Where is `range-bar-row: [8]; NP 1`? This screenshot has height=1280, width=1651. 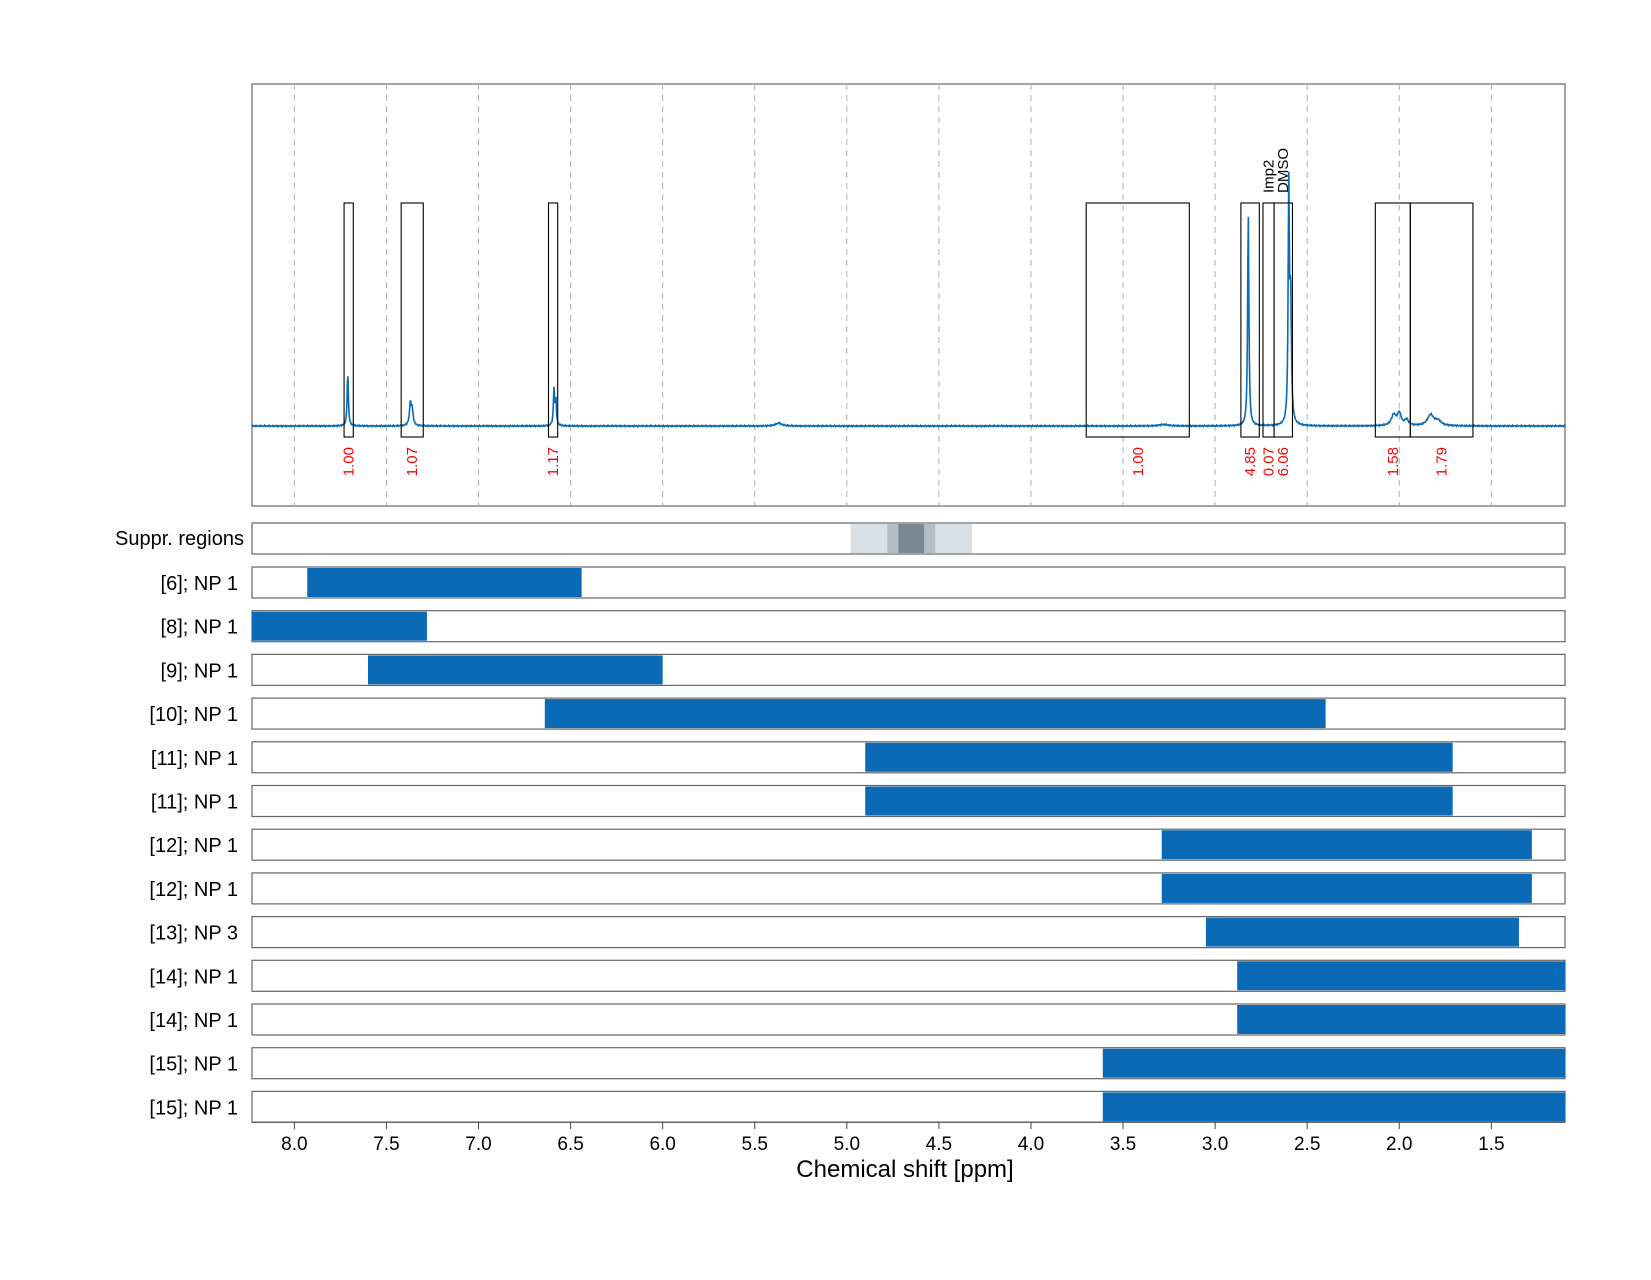
range-bar-row: [8]; NP 1 is located at coordinates (863, 626).